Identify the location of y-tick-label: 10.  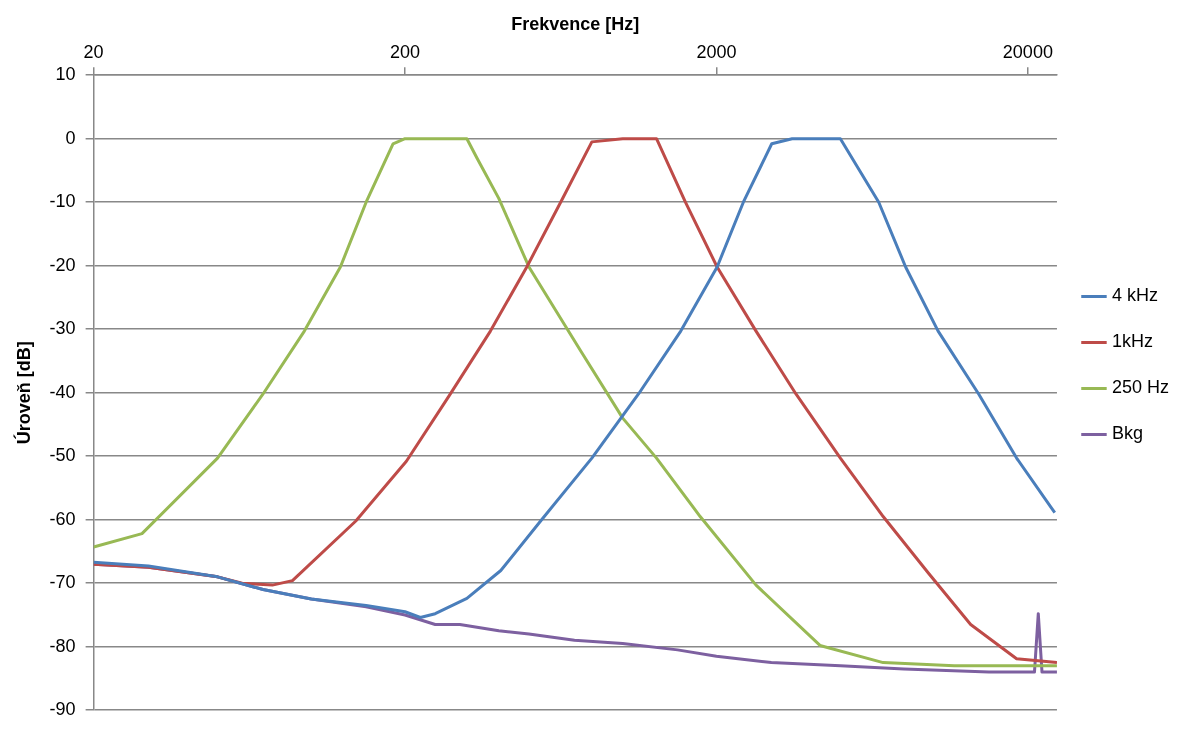
(65, 74).